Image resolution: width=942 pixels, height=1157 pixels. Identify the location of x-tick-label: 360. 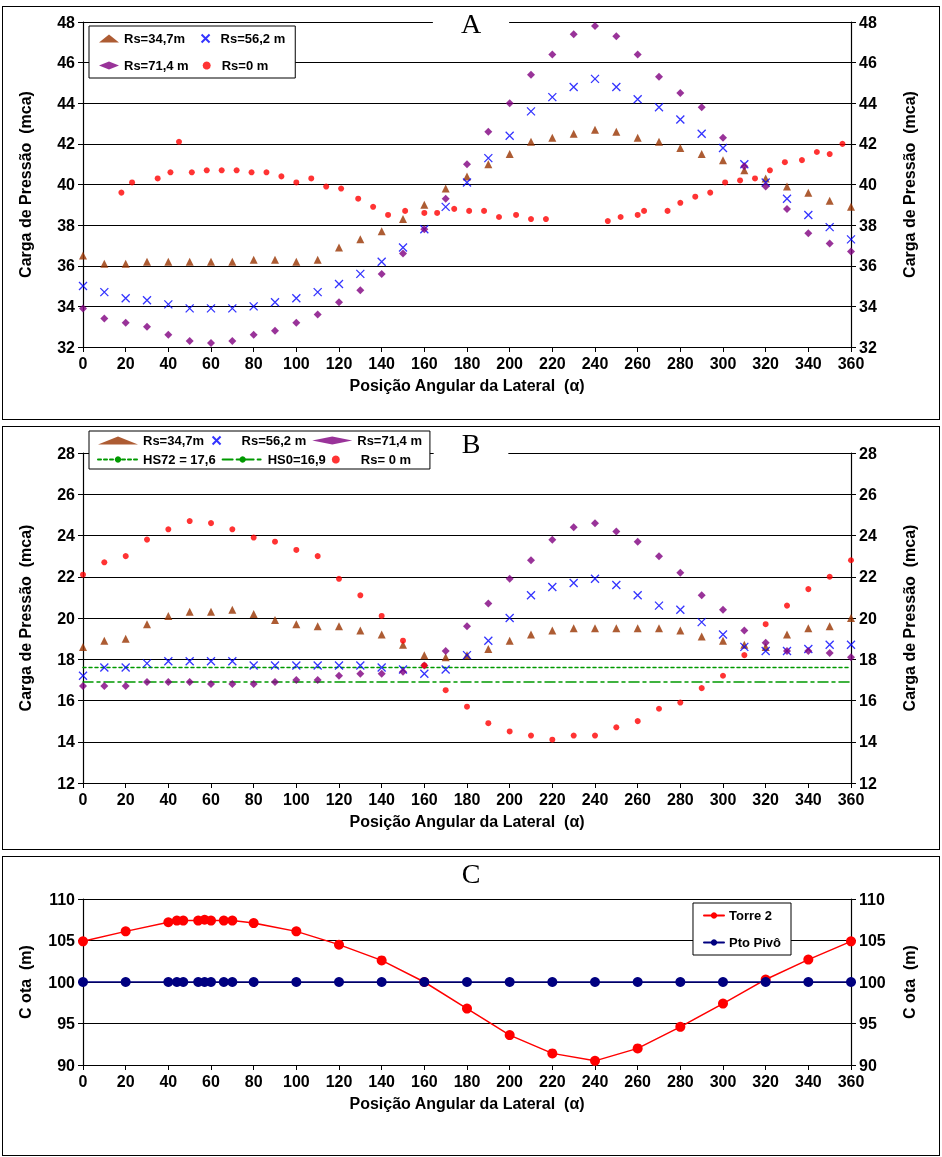
(851, 1081).